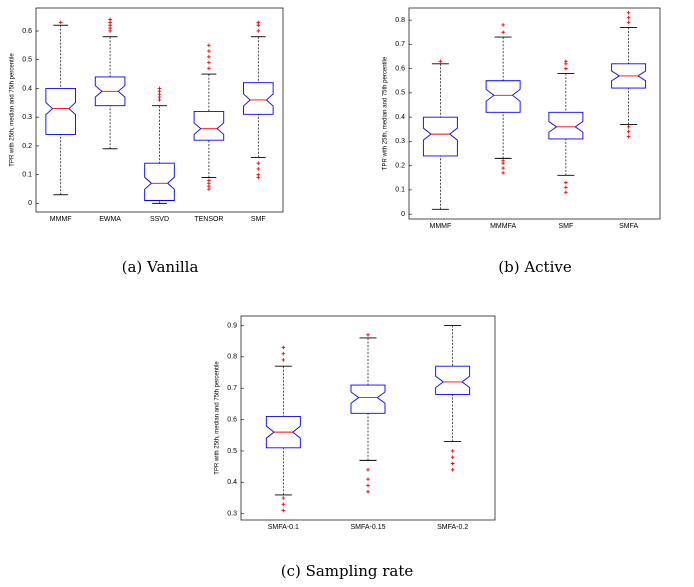  Describe the element at coordinates (628, 226) in the screenshot. I see `x-tick-label: SMFA` at that location.